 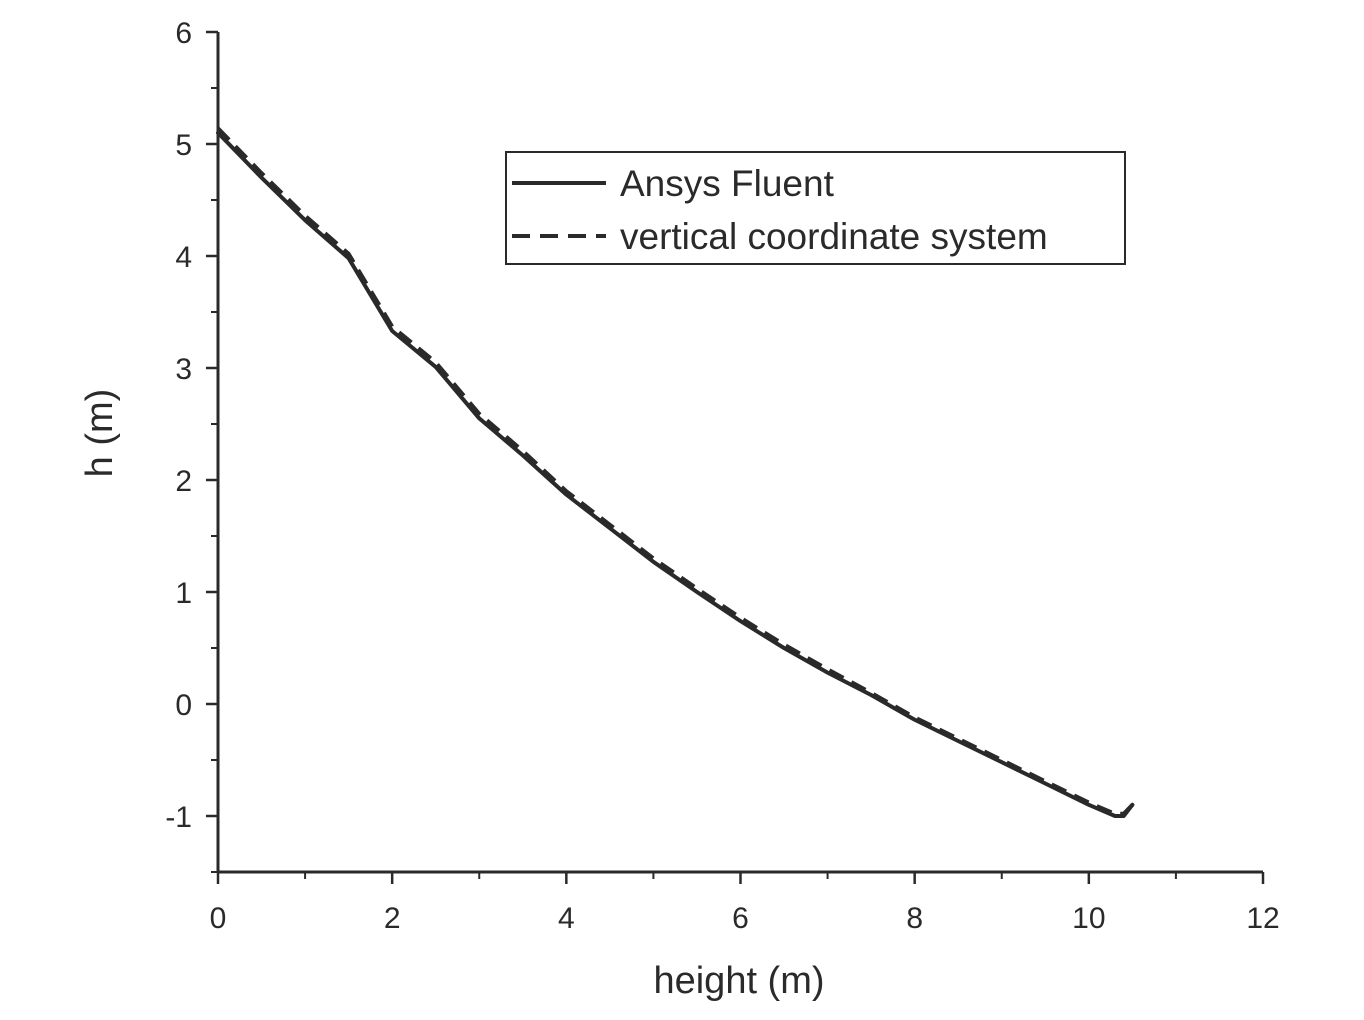 What do you see at coordinates (1262, 918) in the screenshot?
I see `x-tick-label: 12` at bounding box center [1262, 918].